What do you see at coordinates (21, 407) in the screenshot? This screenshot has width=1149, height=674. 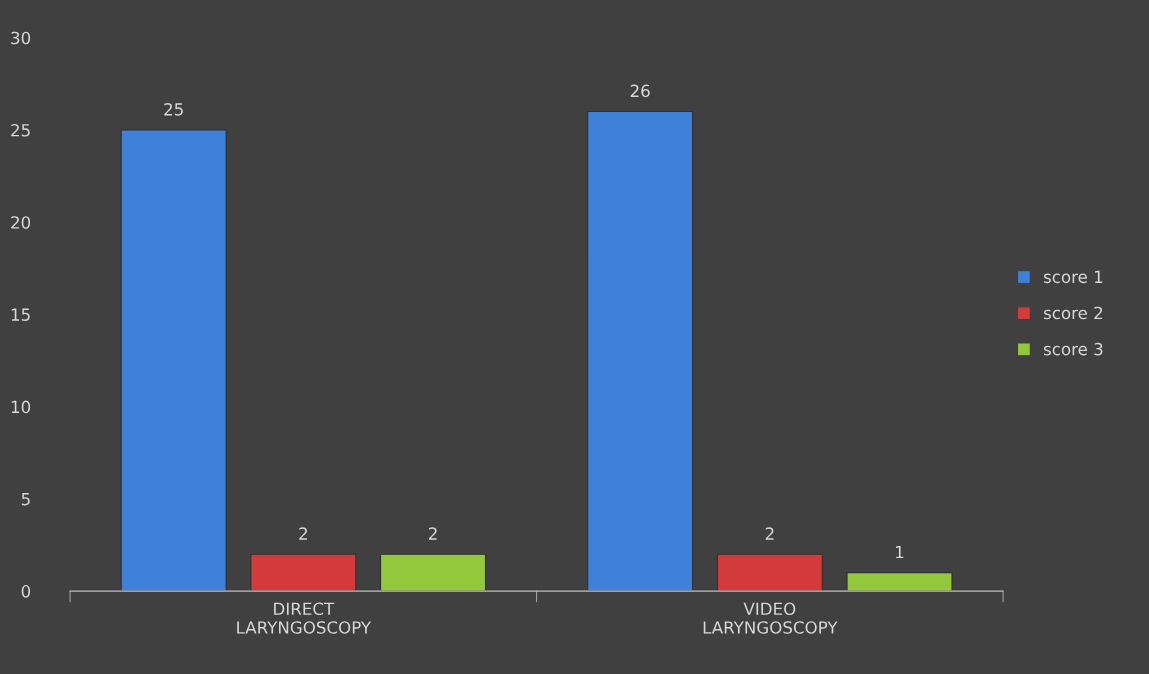 I see `y-tick-label: 10` at bounding box center [21, 407].